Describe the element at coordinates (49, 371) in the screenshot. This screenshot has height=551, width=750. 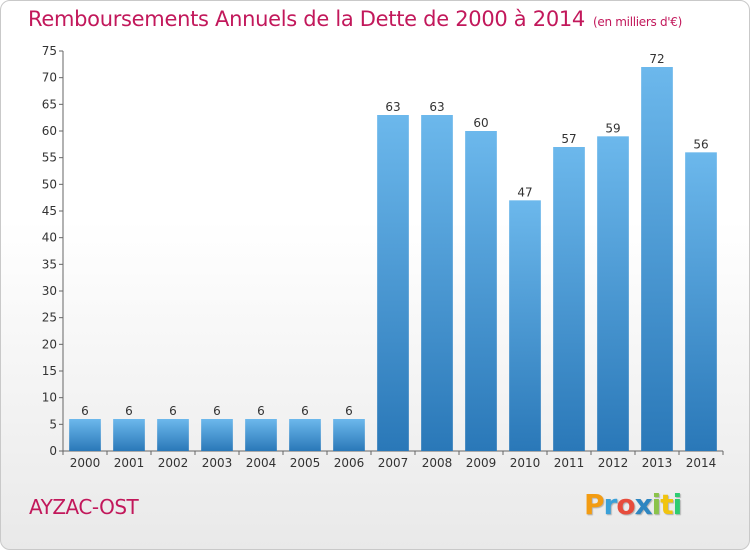
I see `y-tick-label: 15` at that location.